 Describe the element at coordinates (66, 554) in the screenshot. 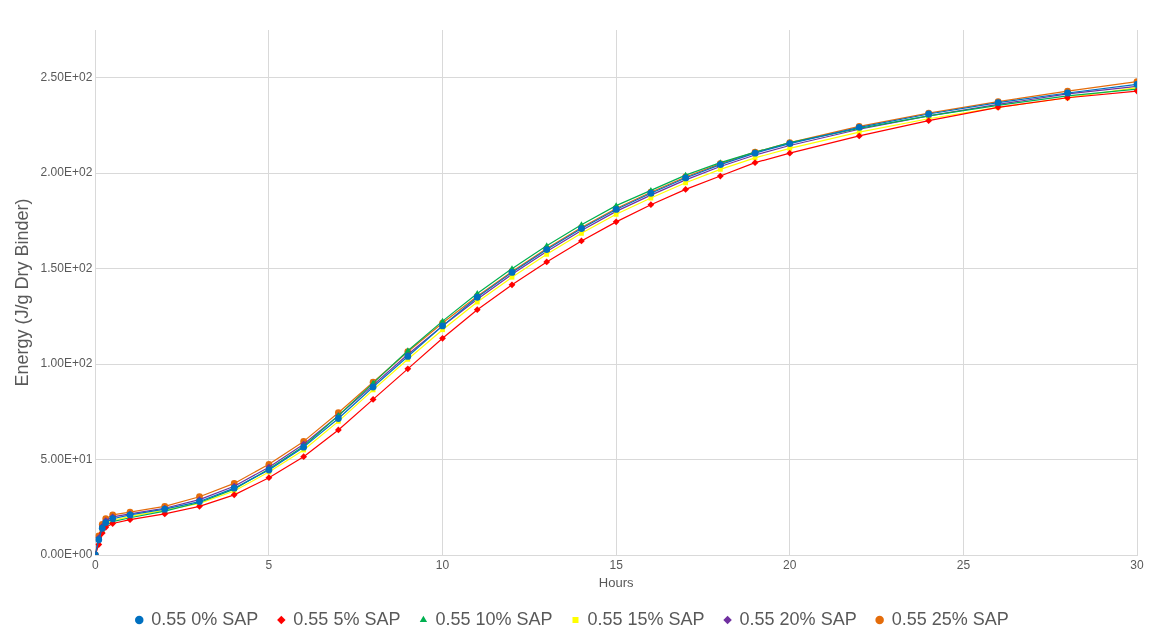

I see `y-tick-label: 0.00E+00` at that location.